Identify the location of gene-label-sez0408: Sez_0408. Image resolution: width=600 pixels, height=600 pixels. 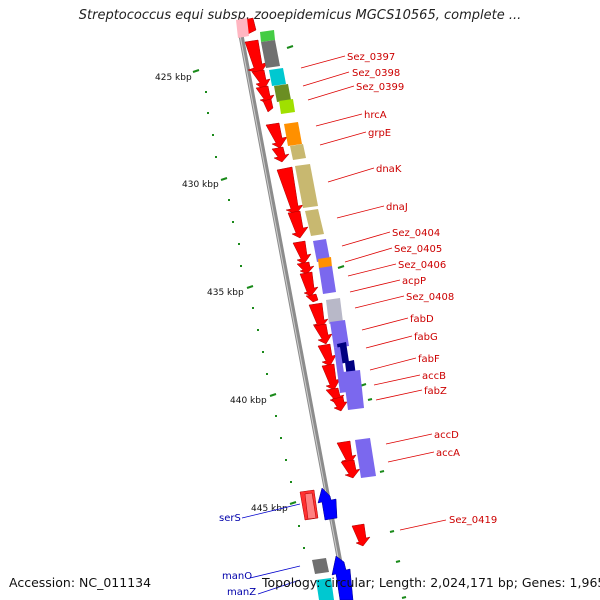
(430, 297).